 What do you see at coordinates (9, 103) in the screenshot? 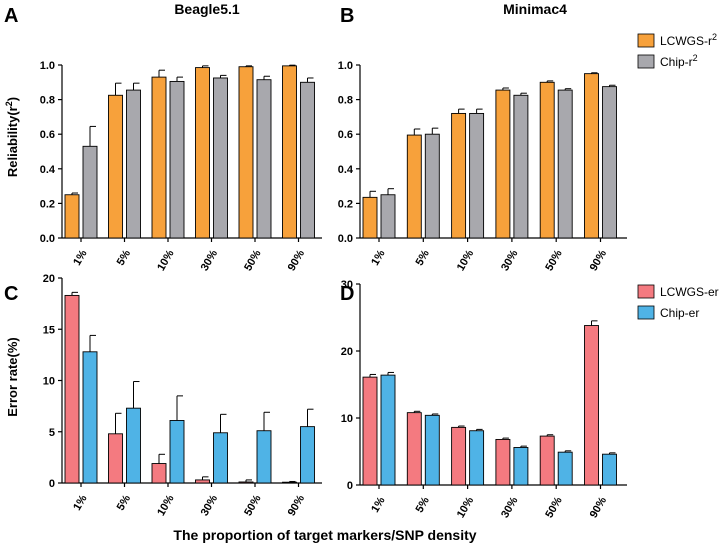
I see `ylabel-sup: 2` at bounding box center [9, 103].